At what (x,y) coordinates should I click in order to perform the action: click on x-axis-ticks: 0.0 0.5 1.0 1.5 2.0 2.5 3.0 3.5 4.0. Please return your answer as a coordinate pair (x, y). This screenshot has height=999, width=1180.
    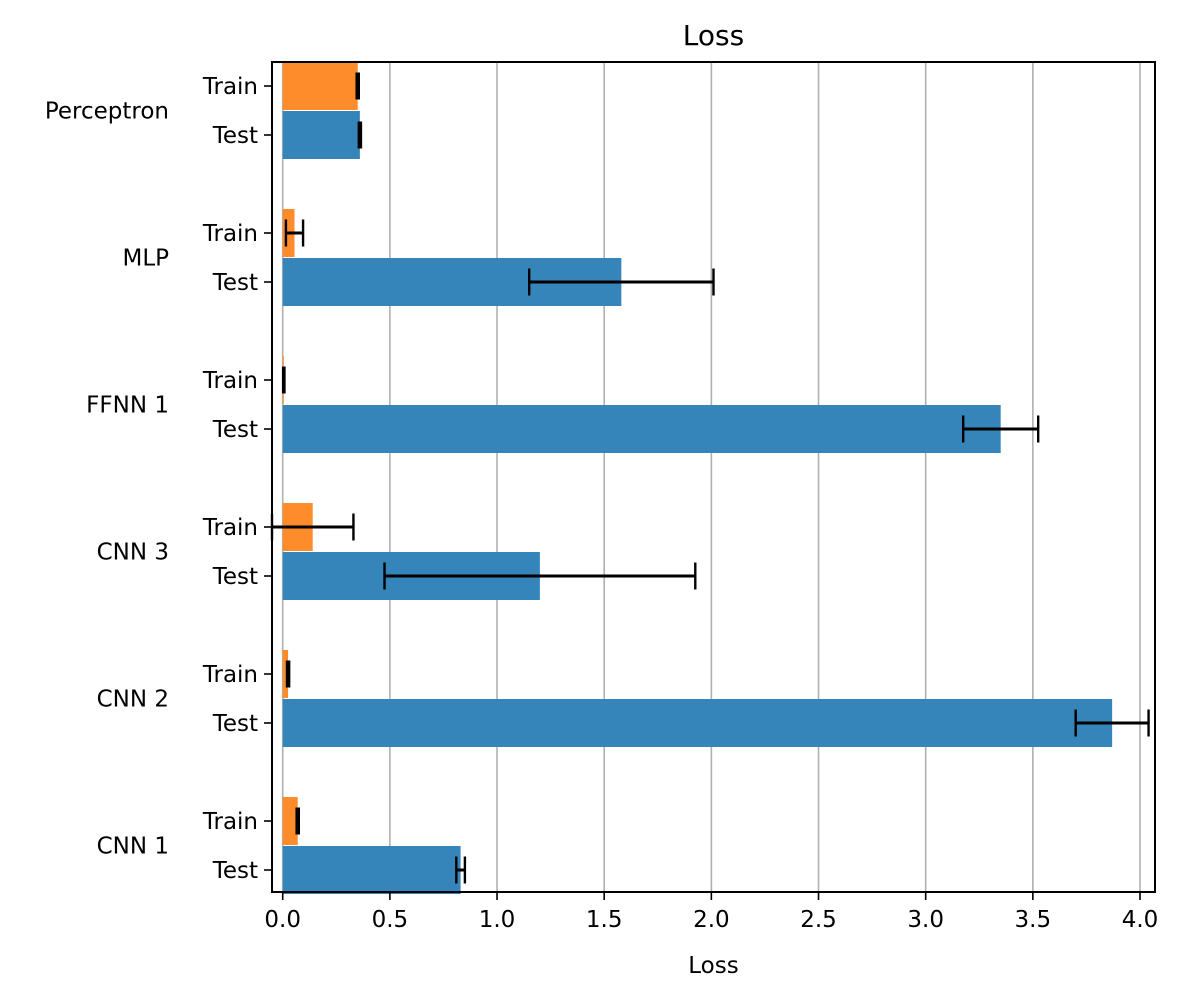
    Looking at the image, I should click on (711, 912).